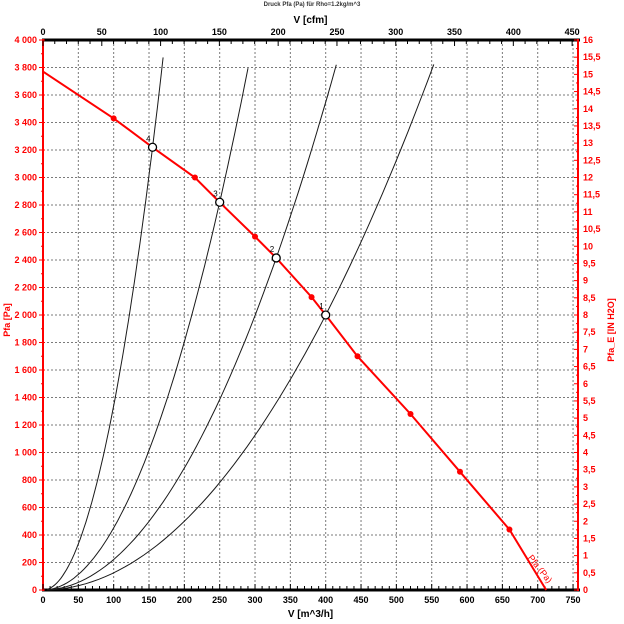  I want to click on left-tick-label: 400, so click(29, 535).